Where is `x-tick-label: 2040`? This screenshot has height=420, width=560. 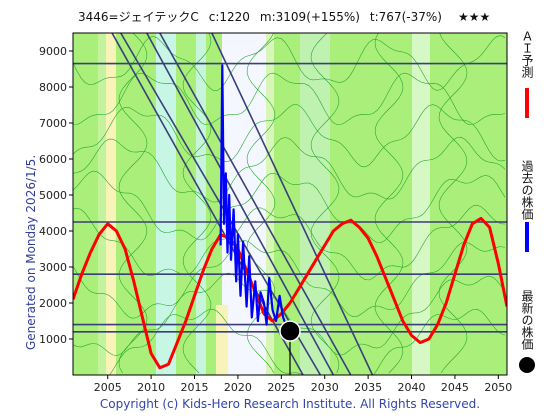
x-tick-label: 2040 is located at coordinates (412, 387).